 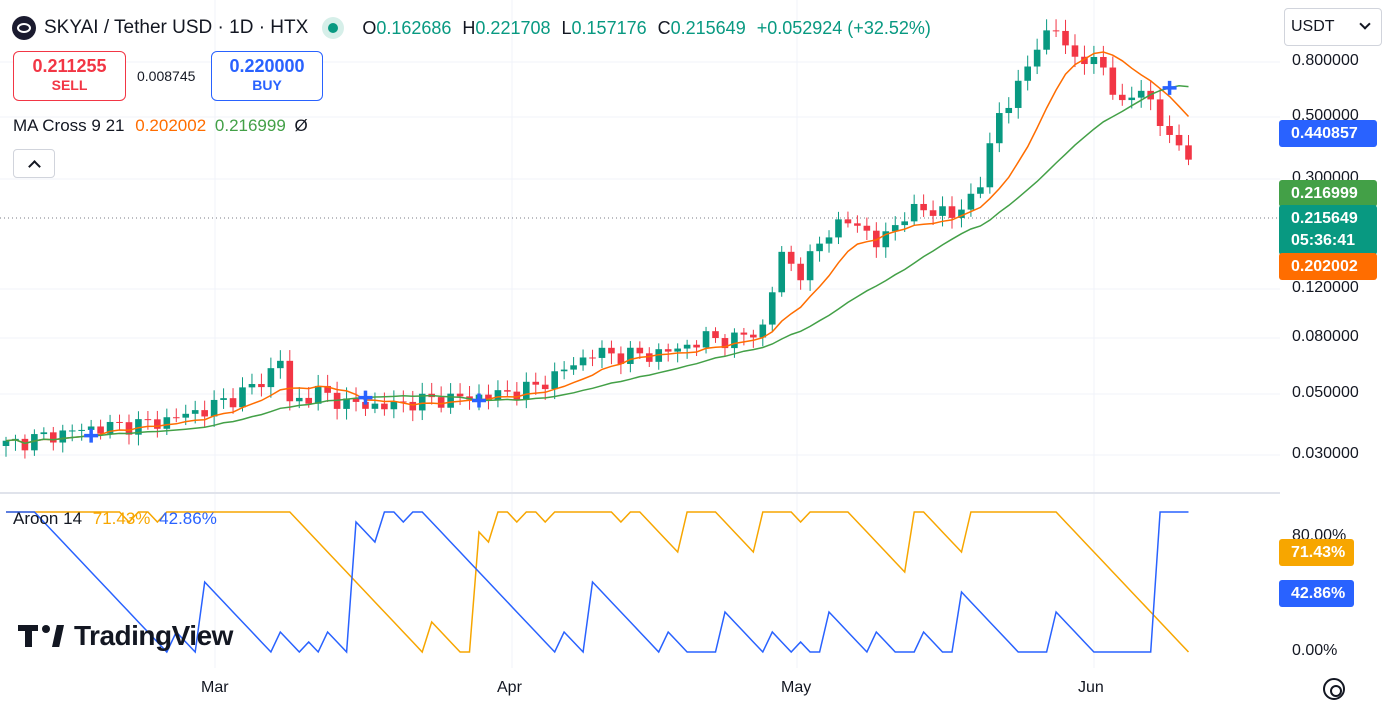 What do you see at coordinates (1328, 133) in the screenshot?
I see `cross-marker-price-tag: 0.440857` at bounding box center [1328, 133].